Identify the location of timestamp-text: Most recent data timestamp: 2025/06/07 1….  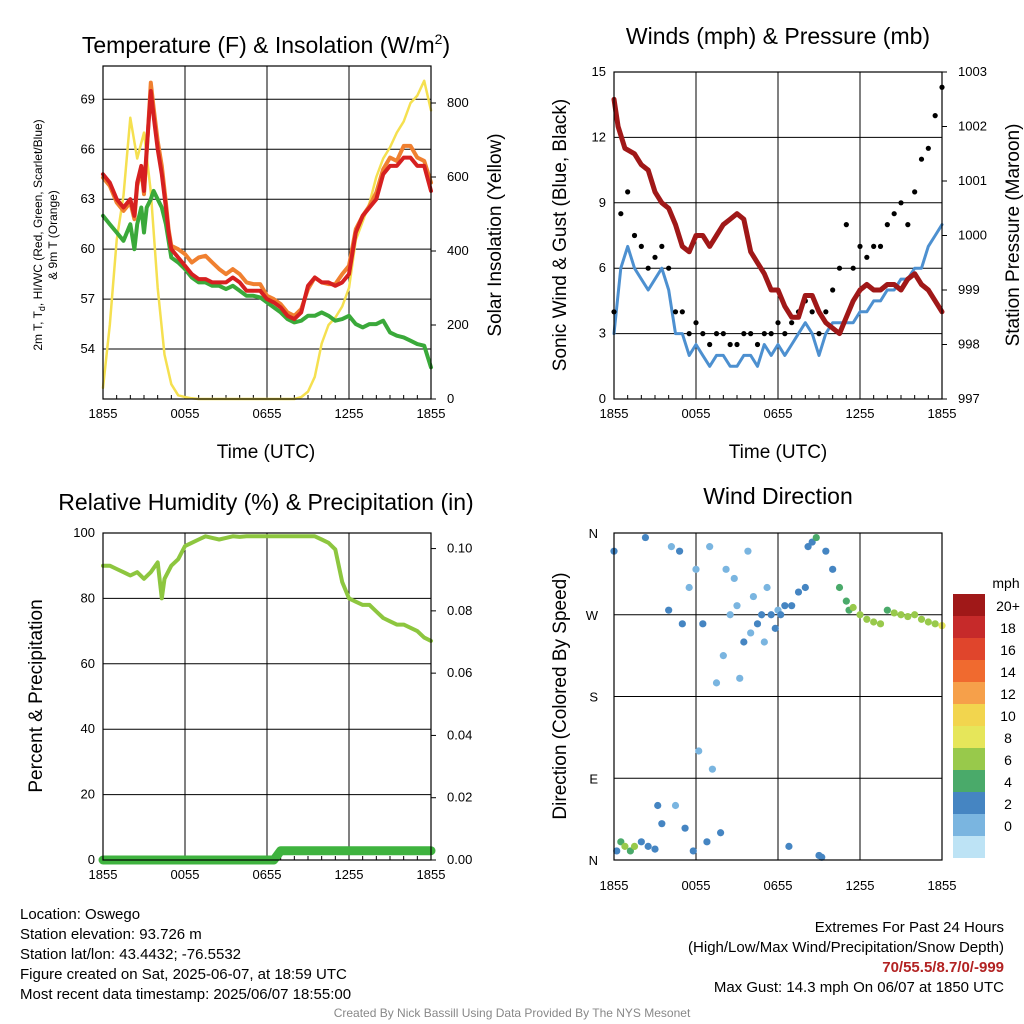
(186, 994).